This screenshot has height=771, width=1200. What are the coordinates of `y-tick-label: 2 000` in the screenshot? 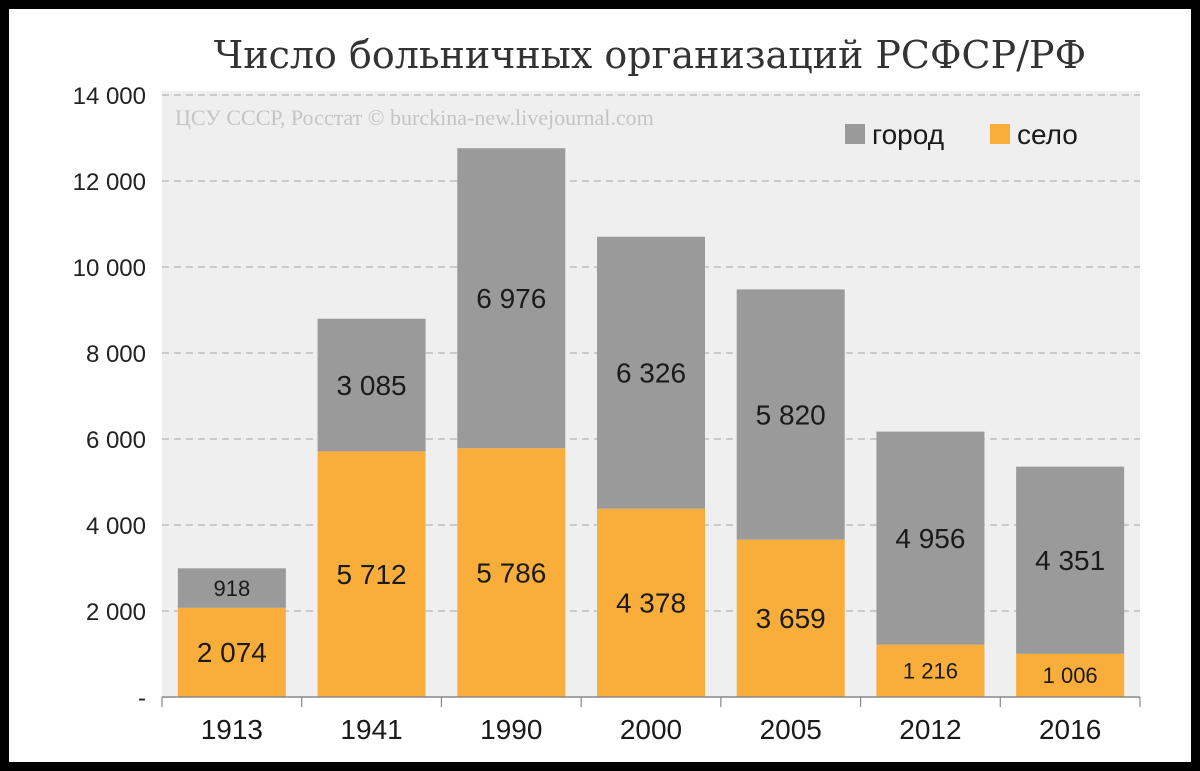 It's located at (116, 612).